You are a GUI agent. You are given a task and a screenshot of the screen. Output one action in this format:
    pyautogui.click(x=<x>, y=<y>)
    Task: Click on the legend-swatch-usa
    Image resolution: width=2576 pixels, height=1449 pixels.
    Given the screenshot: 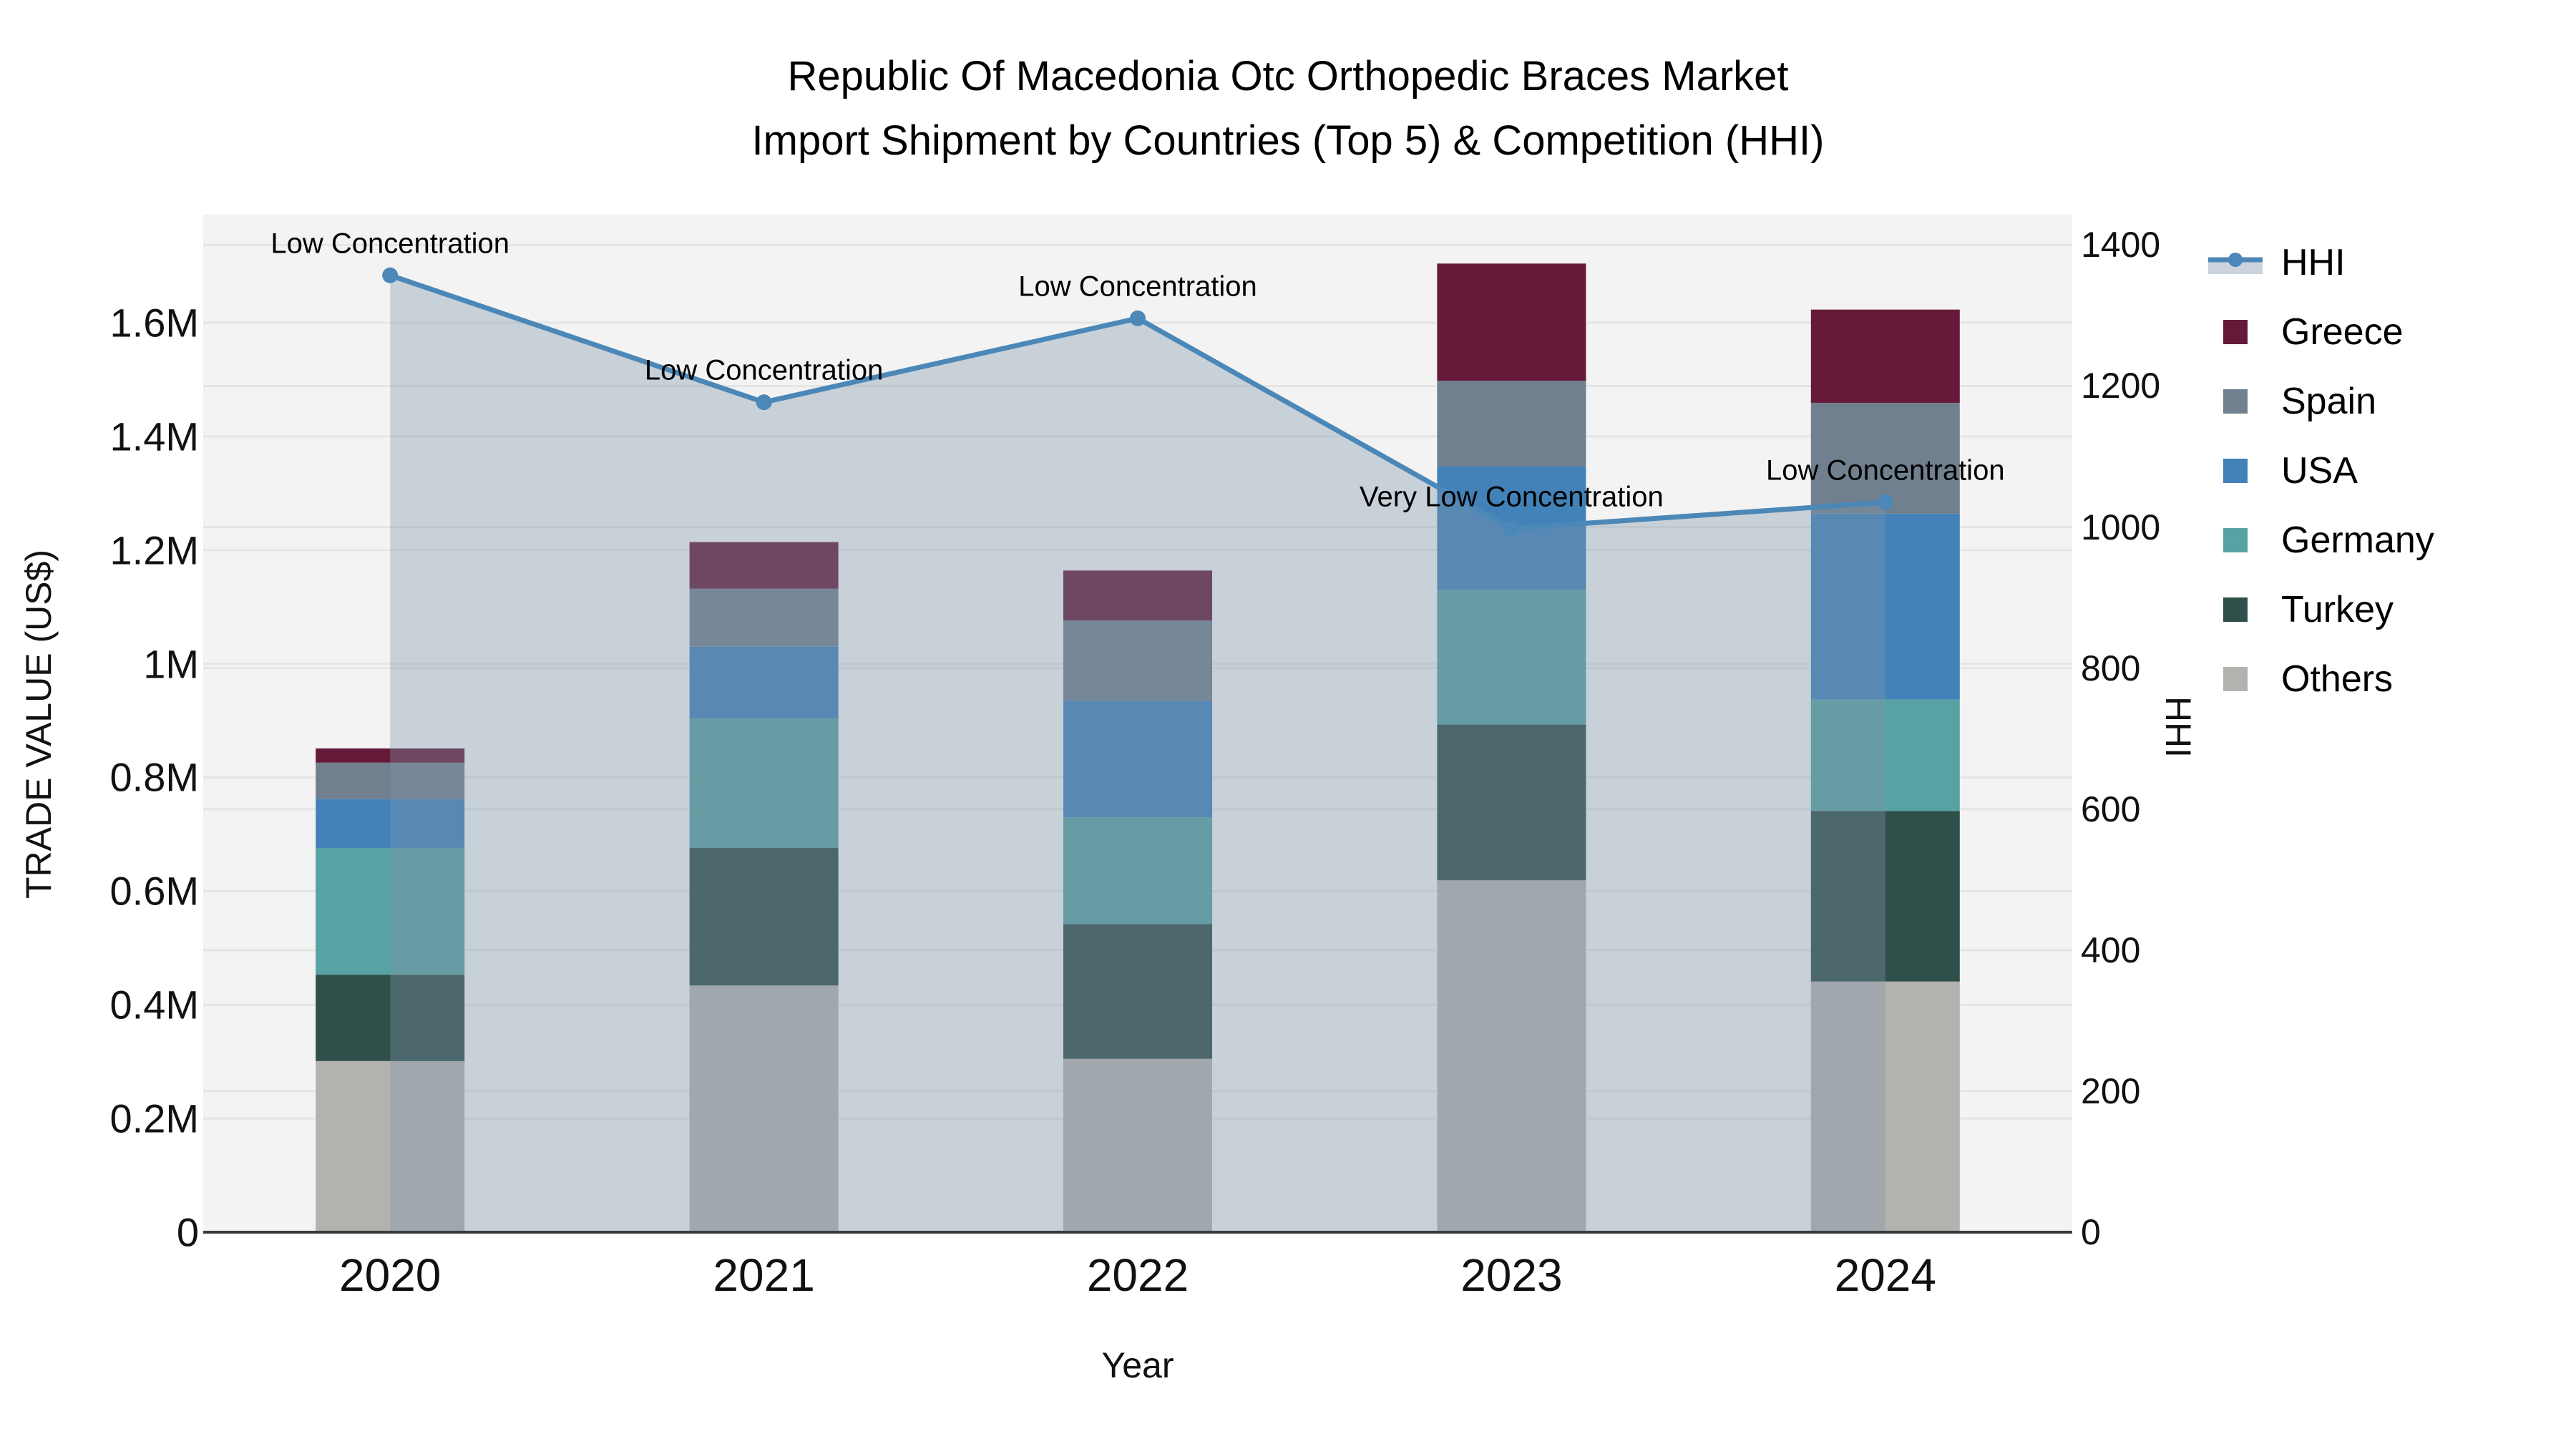 What is the action you would take?
    pyautogui.click(x=2235, y=471)
    